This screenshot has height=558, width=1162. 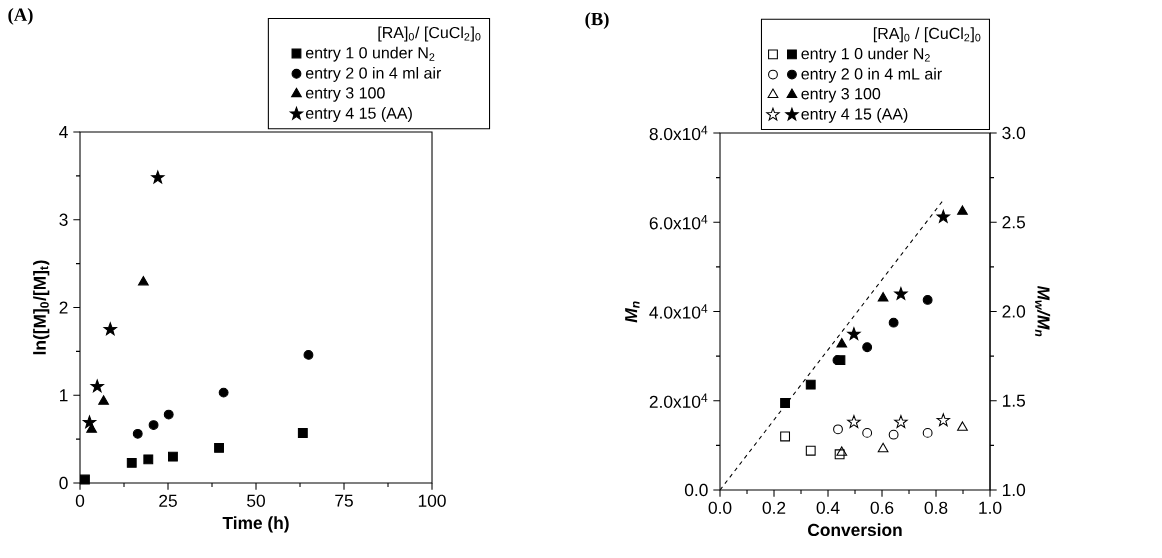 I want to click on y2-tick-label: 2.0, so click(x=1014, y=311).